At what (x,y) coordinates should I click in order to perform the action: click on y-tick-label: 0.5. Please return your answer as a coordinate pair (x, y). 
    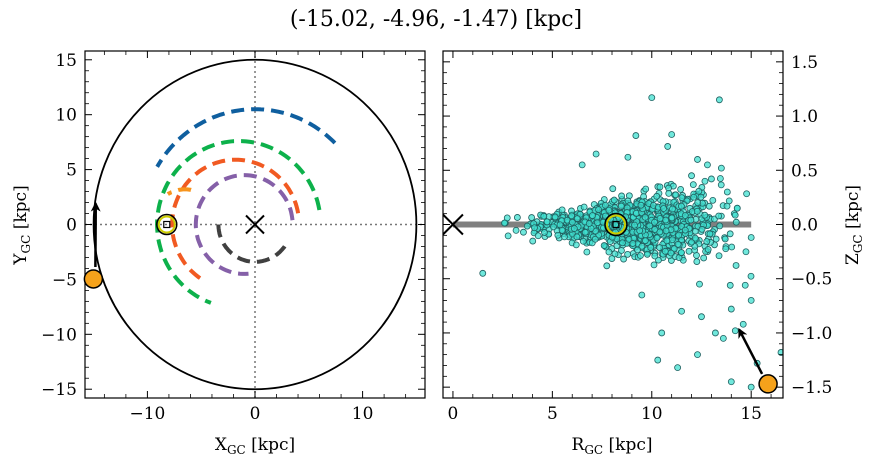
    Looking at the image, I should click on (804, 171).